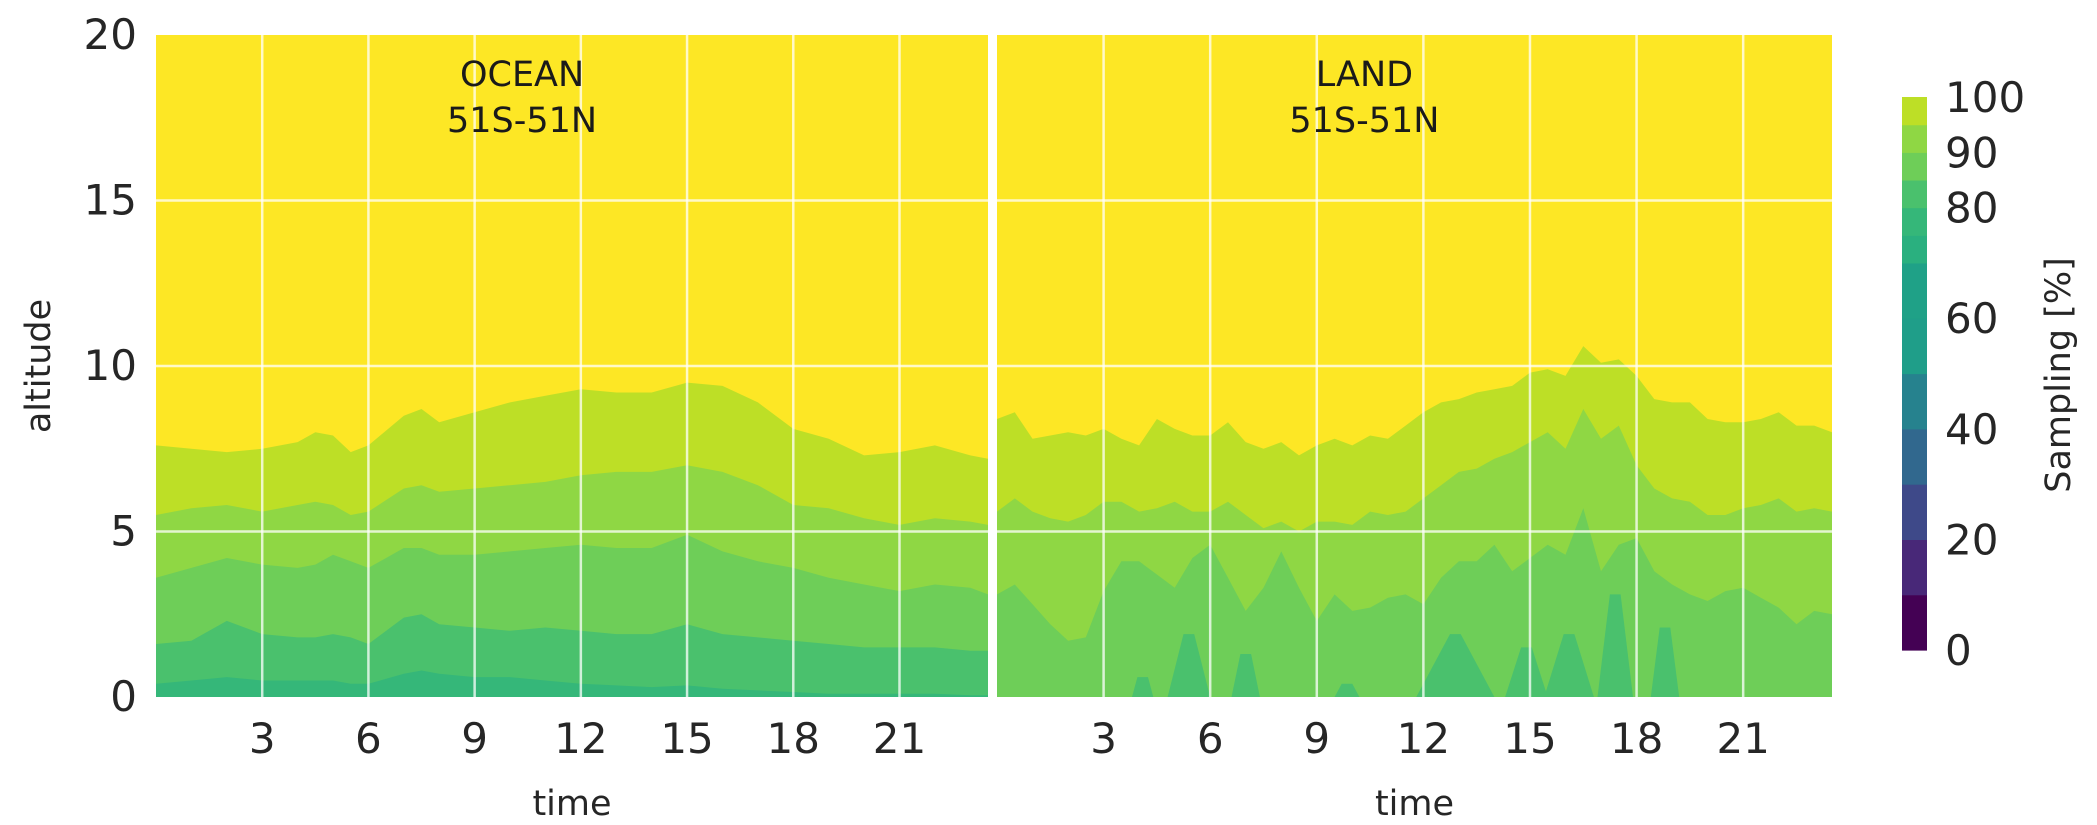 The height and width of the screenshot is (825, 2097). What do you see at coordinates (1364, 75) in the screenshot?
I see `panel-title-line-1: LAND` at bounding box center [1364, 75].